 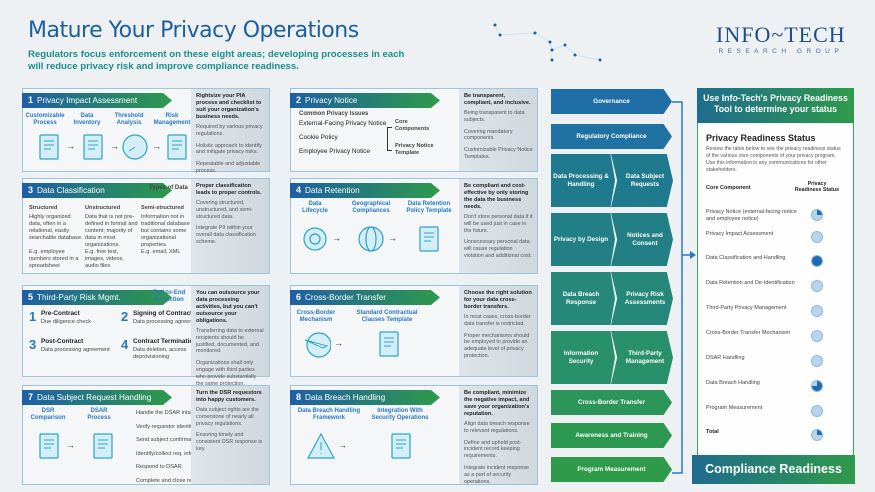 What do you see at coordinates (488, 135) in the screenshot?
I see `side-paragraph: Covering mandatory components.` at bounding box center [488, 135].